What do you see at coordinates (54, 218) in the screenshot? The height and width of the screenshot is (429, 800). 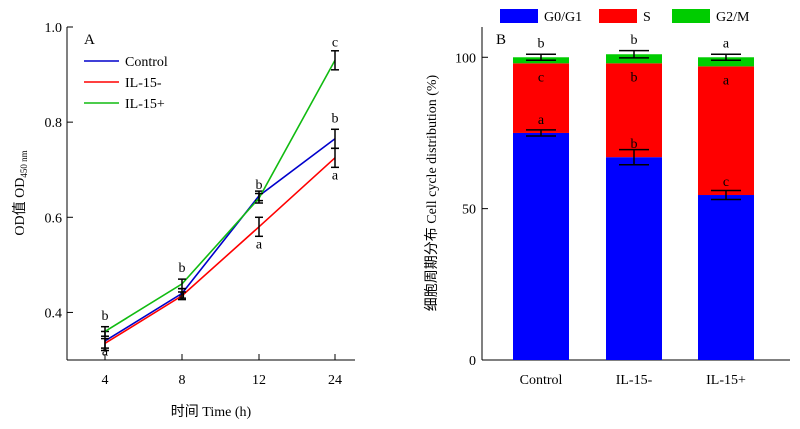 I see `y-tick-label: 0.6` at bounding box center [54, 218].